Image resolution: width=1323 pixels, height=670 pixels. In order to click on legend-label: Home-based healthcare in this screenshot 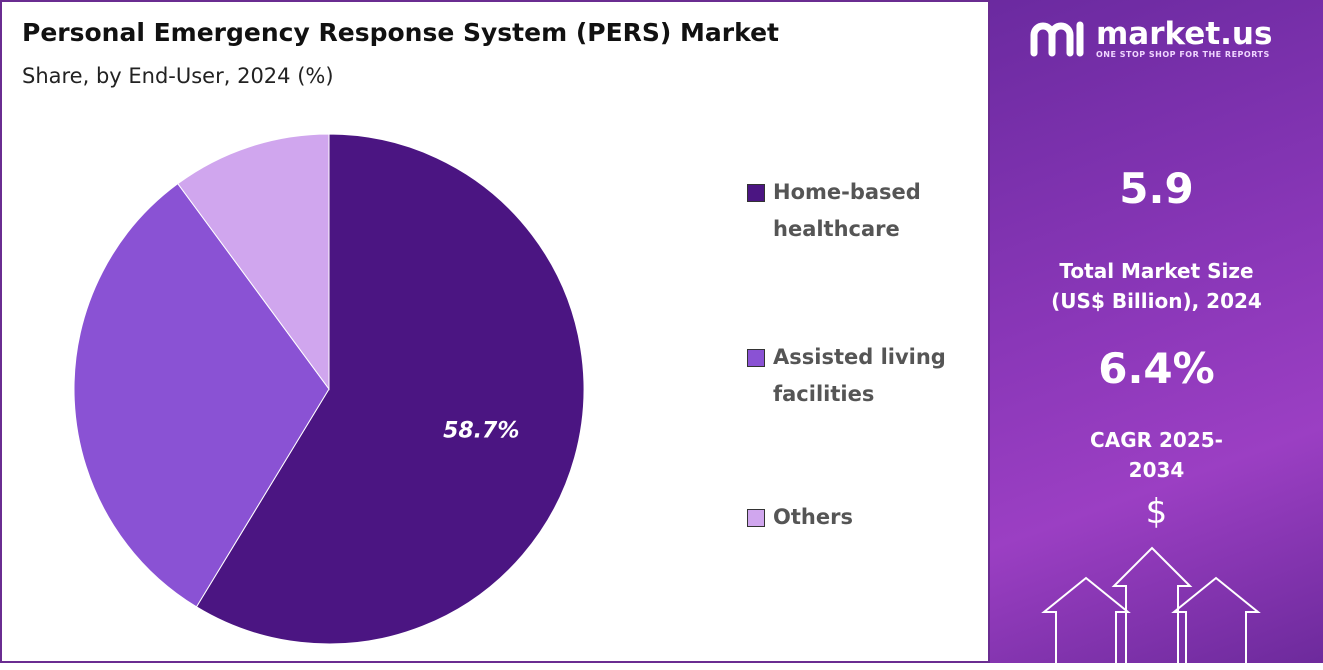, I will do `click(847, 210)`.